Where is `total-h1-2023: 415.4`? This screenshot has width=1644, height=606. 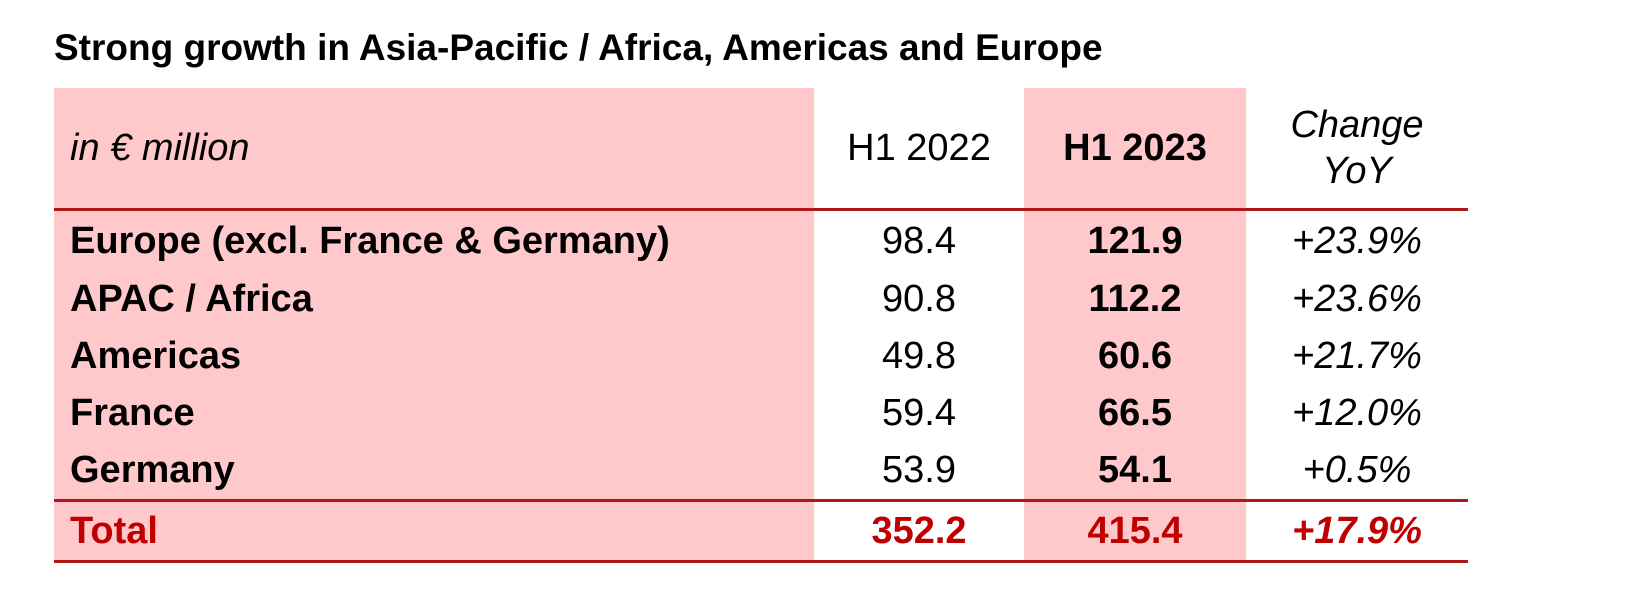 total-h1-2023: 415.4 is located at coordinates (1135, 531).